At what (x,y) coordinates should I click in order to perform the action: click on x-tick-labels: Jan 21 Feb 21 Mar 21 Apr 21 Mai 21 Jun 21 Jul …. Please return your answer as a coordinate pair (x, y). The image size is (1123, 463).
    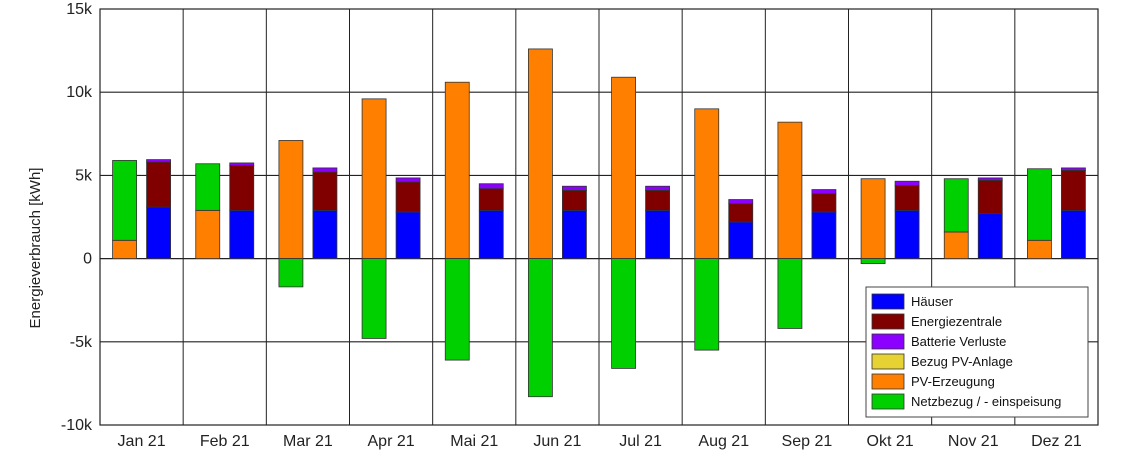
    Looking at the image, I should click on (600, 441).